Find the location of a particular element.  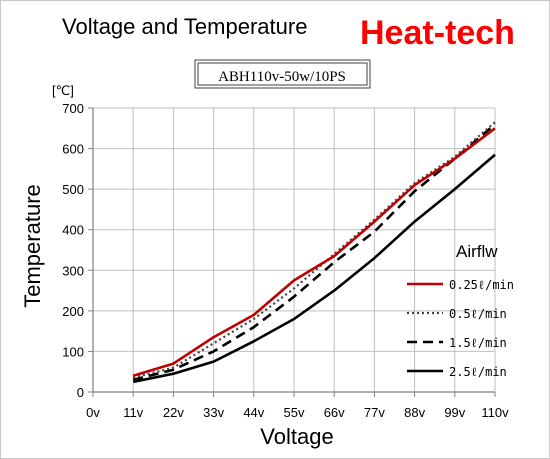

chart-title: Voltage and Temperature is located at coordinates (184, 26).